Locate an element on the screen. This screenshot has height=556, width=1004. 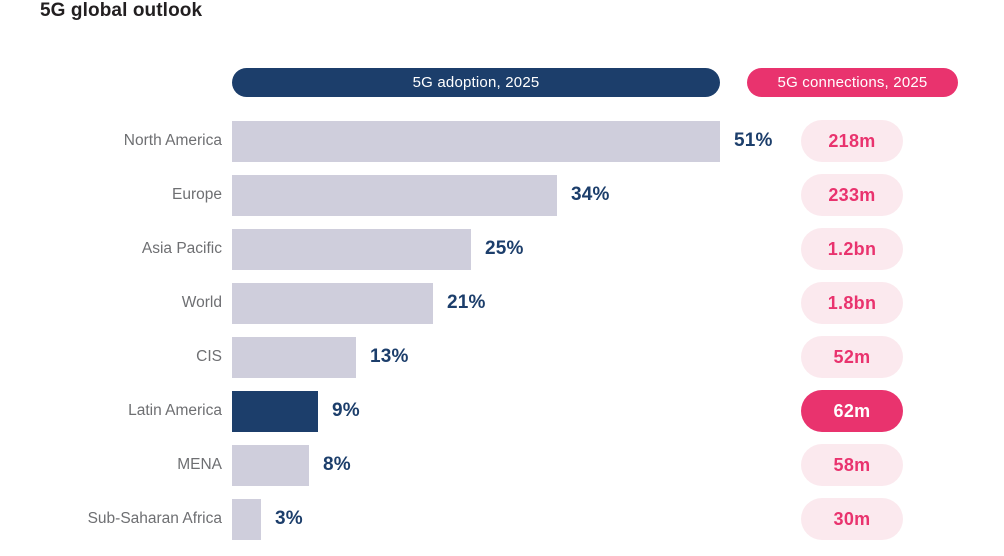
page-title: 5G global outlook is located at coordinates (121, 10).